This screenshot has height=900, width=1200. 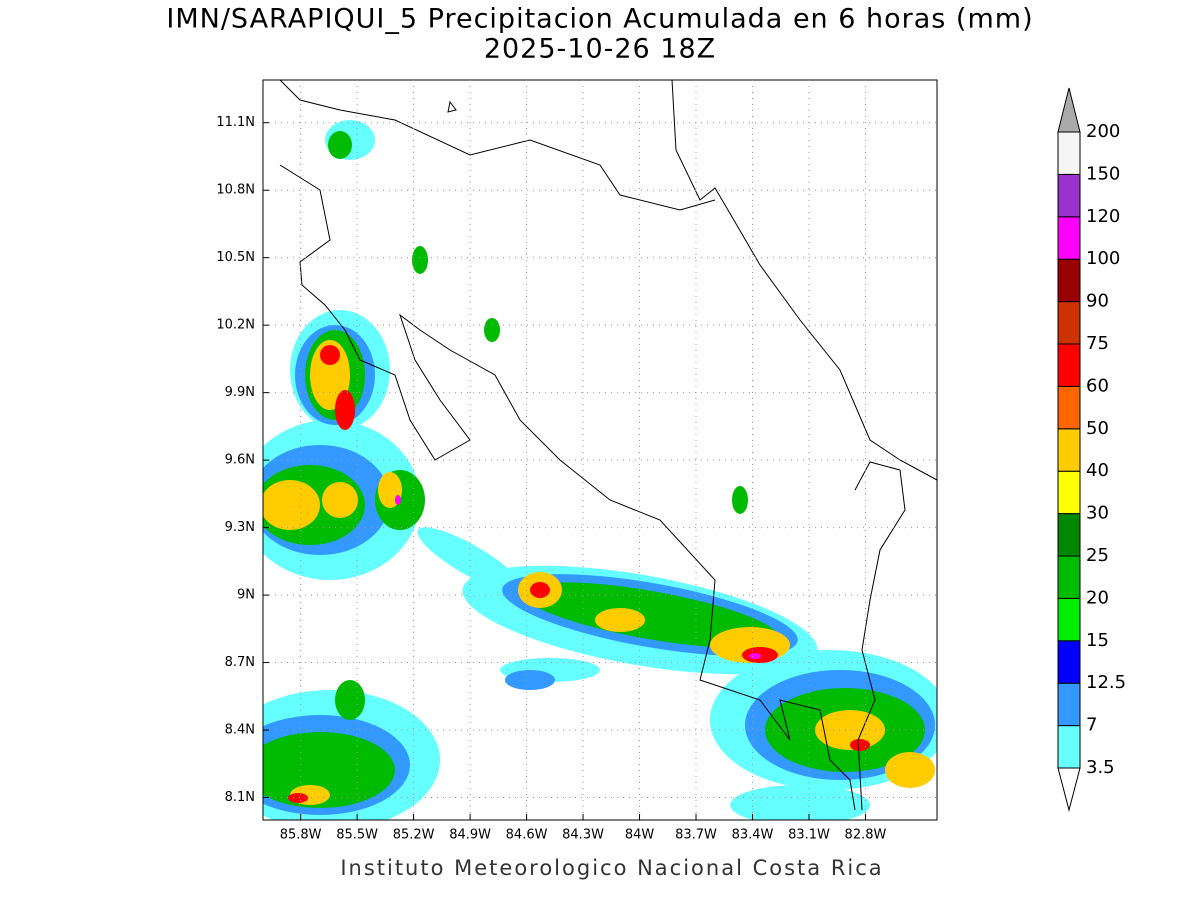 I want to click on x-tick-label: 84W, so click(x=640, y=835).